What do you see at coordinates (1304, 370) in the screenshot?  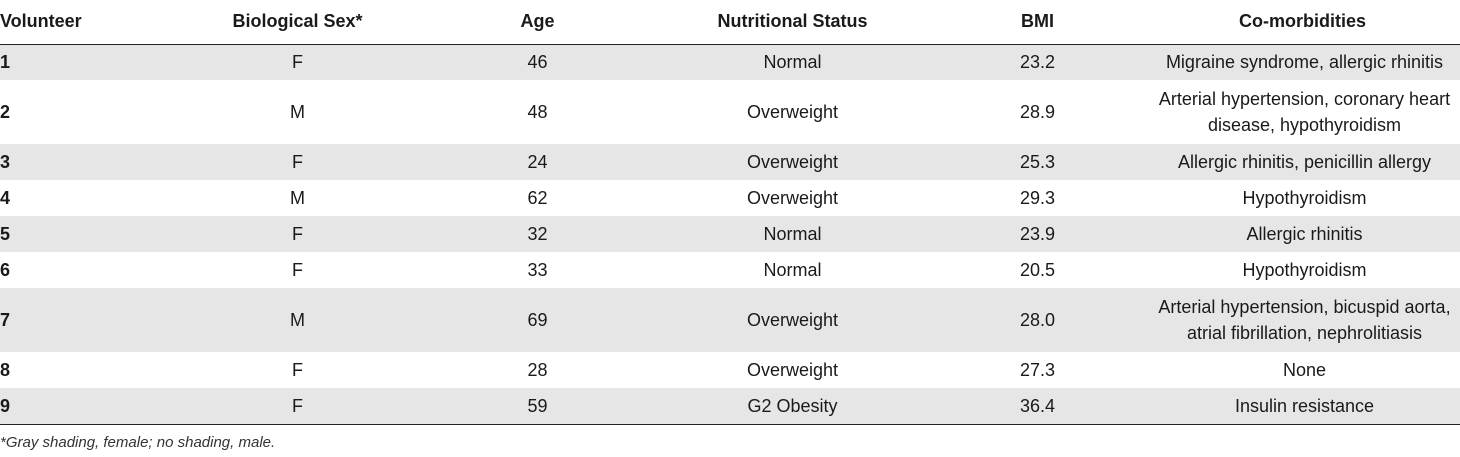 I see `cell-comorbidities: None` at bounding box center [1304, 370].